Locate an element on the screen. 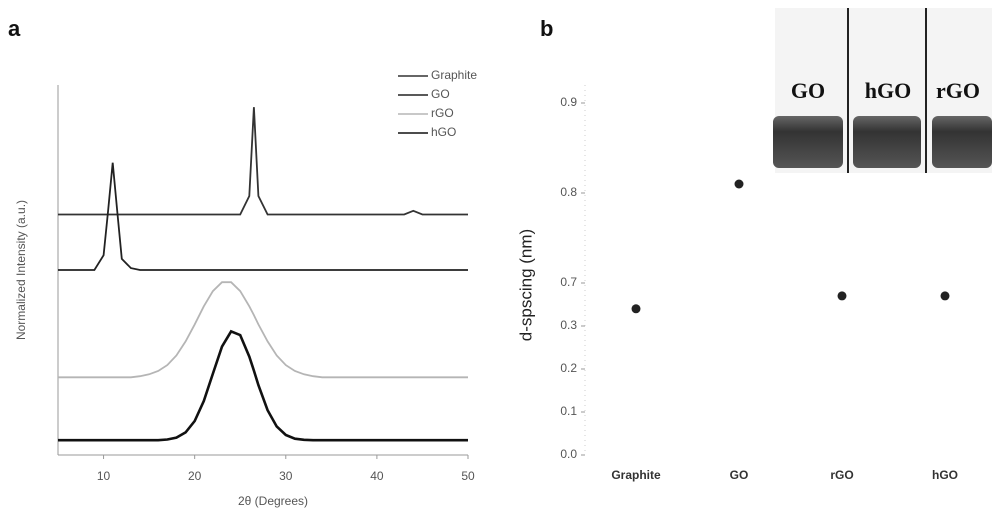 This screenshot has height=517, width=992. panel-label: b is located at coordinates (546, 28).